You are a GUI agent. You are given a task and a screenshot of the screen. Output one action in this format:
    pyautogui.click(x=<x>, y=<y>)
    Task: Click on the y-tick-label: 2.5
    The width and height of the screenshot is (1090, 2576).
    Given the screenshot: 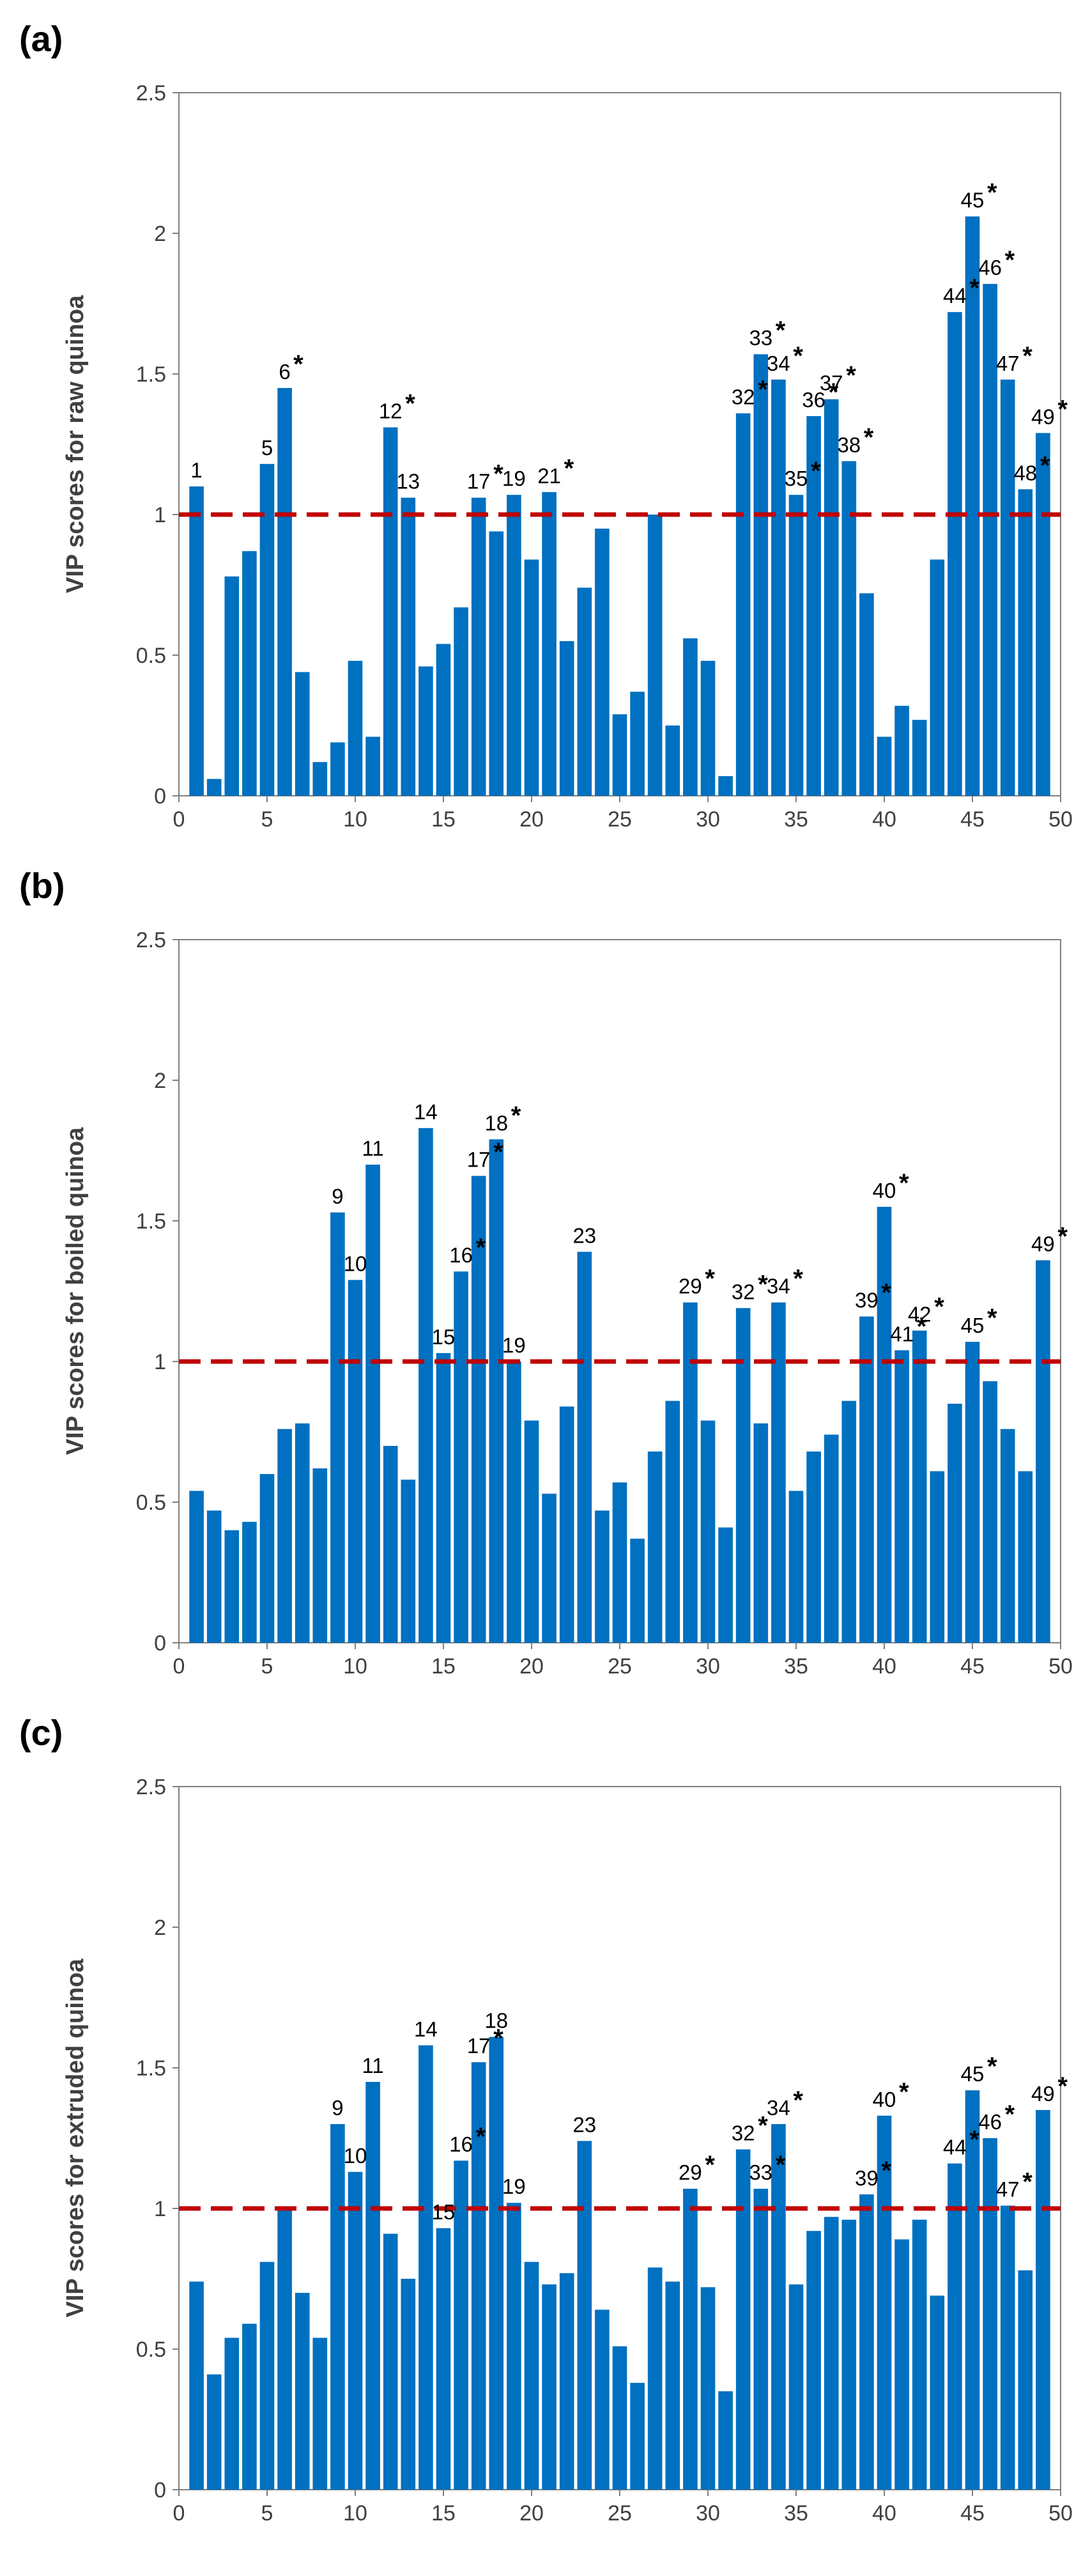 What is the action you would take?
    pyautogui.click(x=151, y=93)
    